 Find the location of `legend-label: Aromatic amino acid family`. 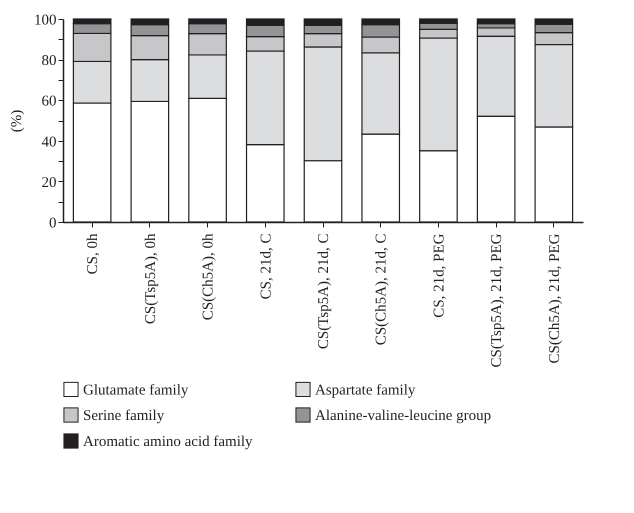

legend-label: Aromatic amino acid family is located at coordinates (168, 442).